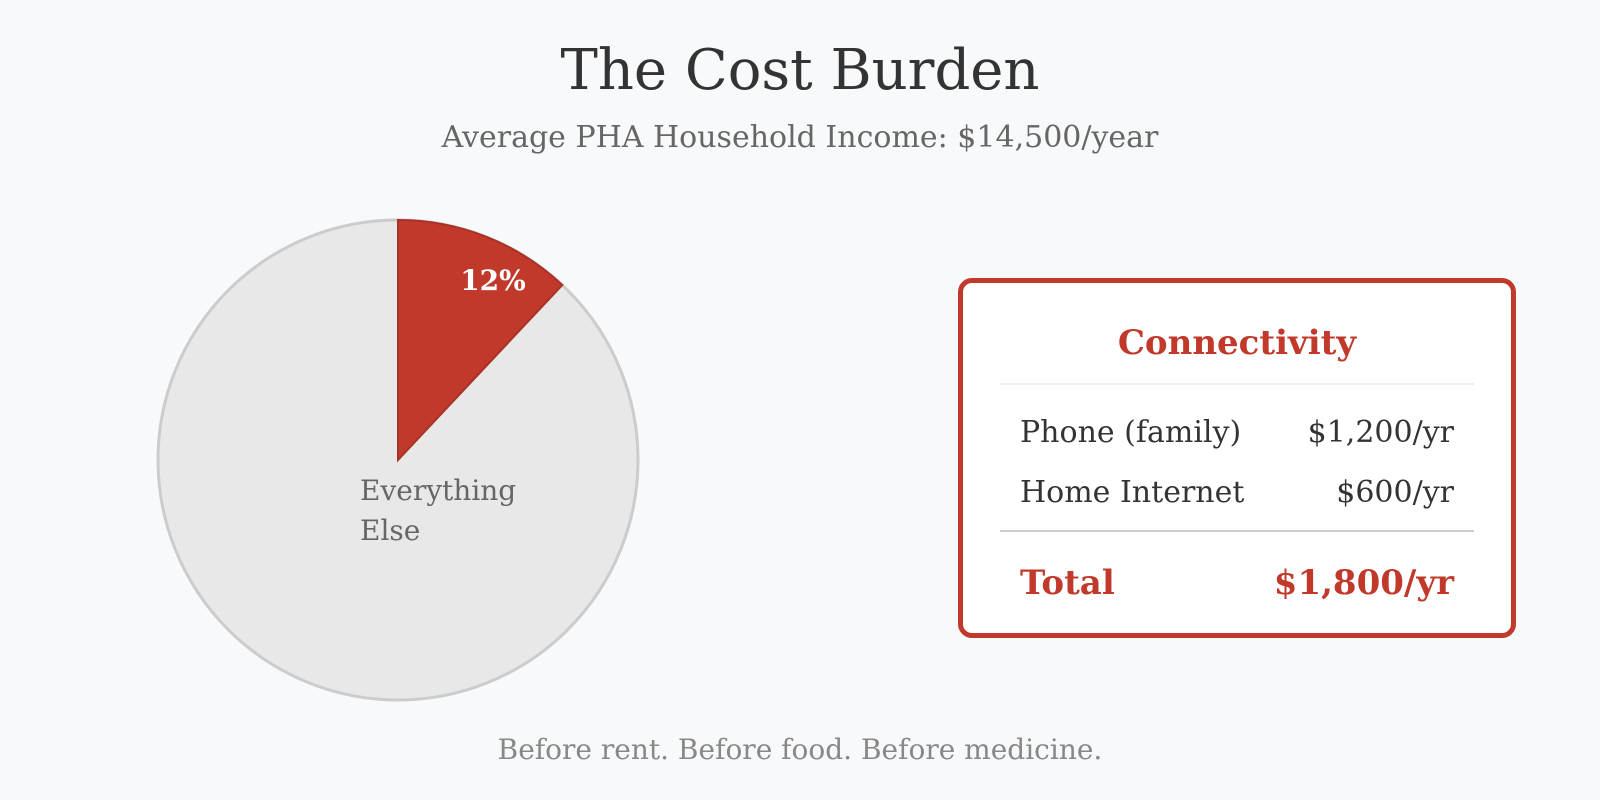 The image size is (1600, 800). Describe the element at coordinates (1380, 432) in the screenshot. I see `cost-row-value: $1,200/yr` at that location.